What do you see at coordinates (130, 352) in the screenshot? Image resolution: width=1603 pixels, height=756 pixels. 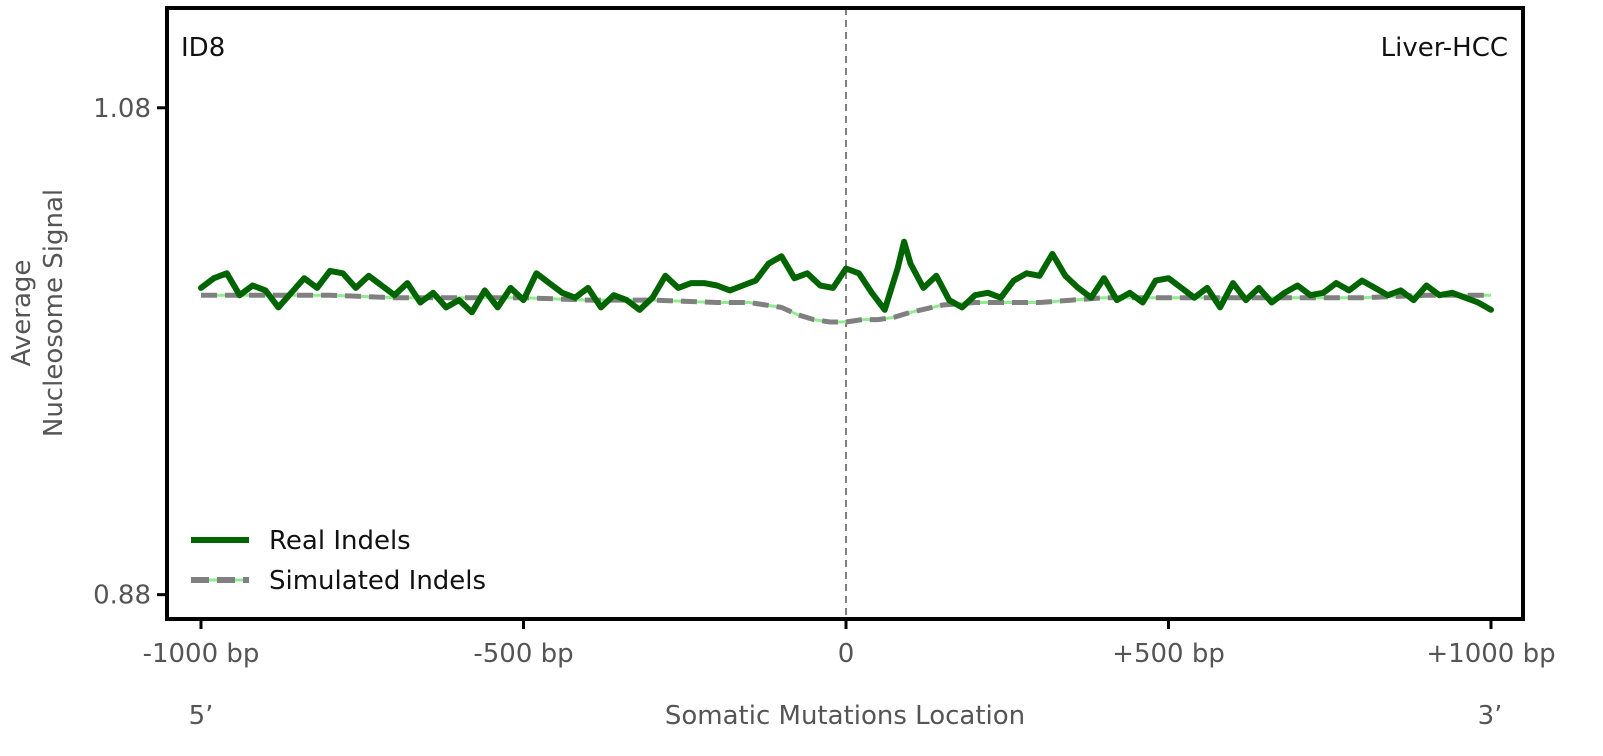 I see `y-axis-ticks: 1.08 0.88` at bounding box center [130, 352].